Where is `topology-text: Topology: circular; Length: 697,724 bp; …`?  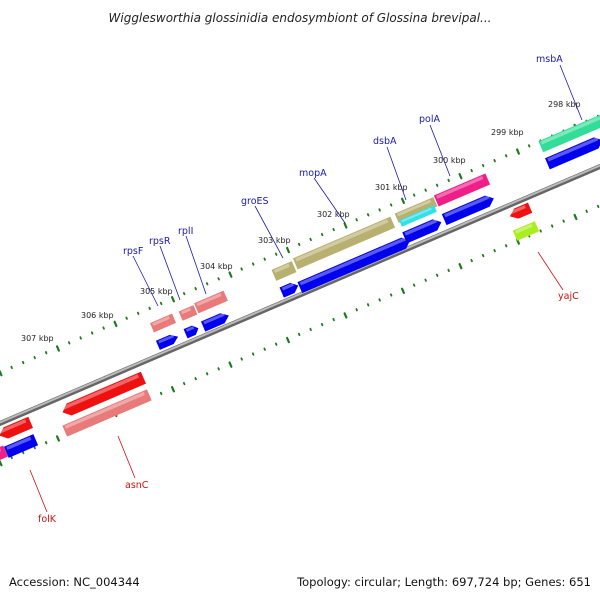
topology-text: Topology: circular; Length: 697,724 bp; … is located at coordinates (443, 582).